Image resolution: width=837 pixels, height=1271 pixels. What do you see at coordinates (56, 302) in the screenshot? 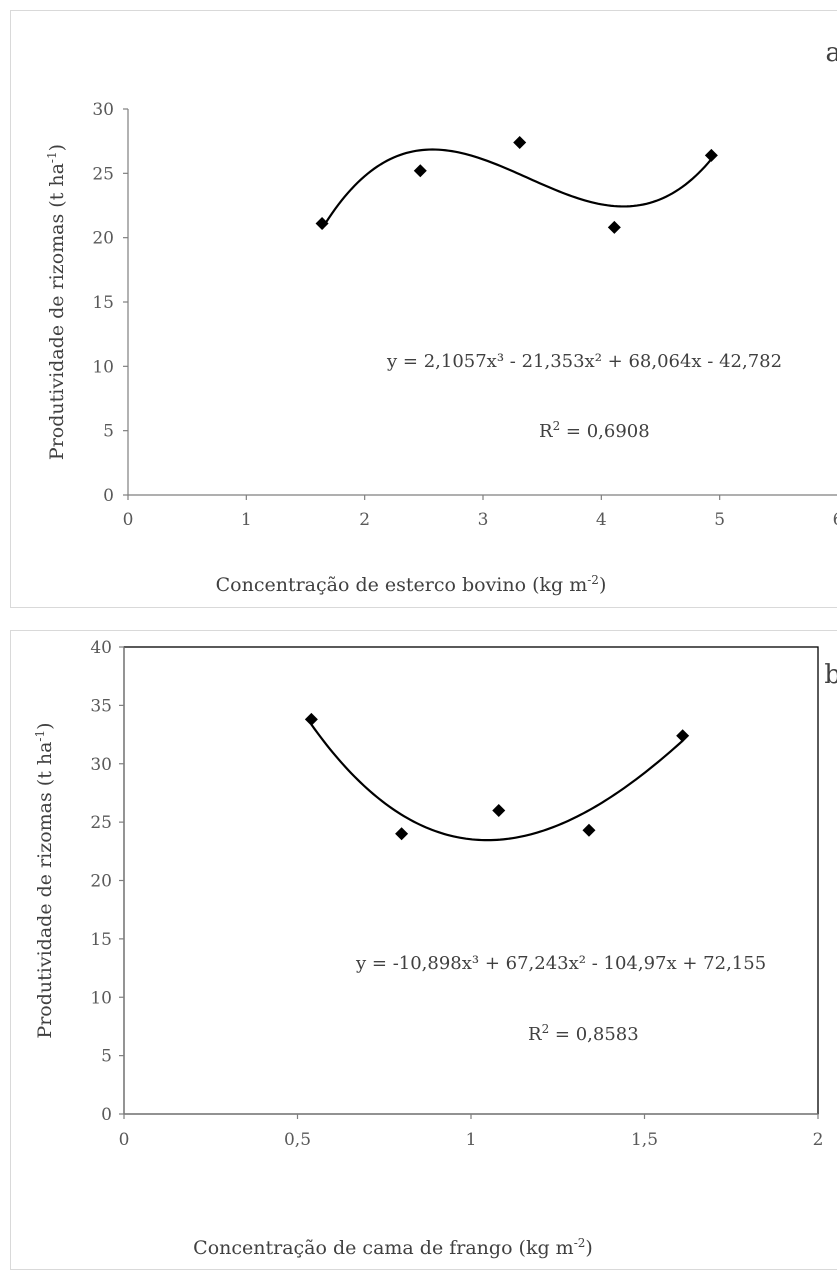
I see `y-axis-title-a: Produtividade de rizomas (t ha-1)` at bounding box center [56, 302].